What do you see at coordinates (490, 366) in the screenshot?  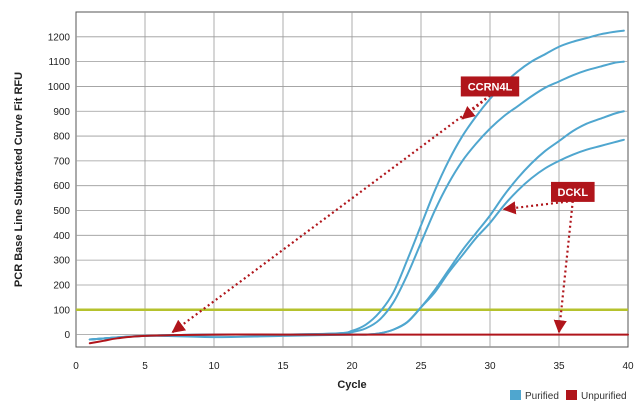 I see `x-tick-label: 30` at bounding box center [490, 366].